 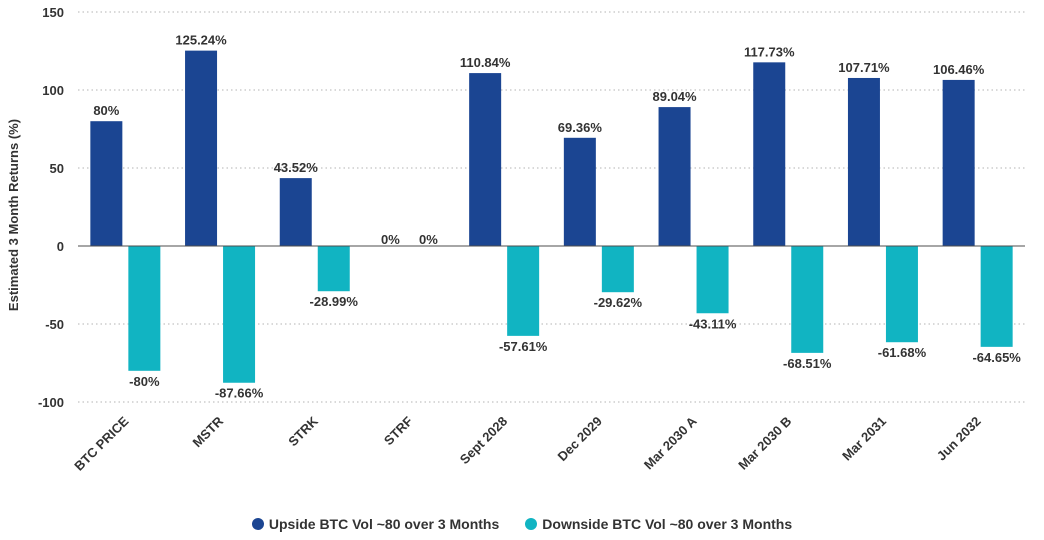 I want to click on x-tick-label: Sept 2028, so click(x=484, y=441).